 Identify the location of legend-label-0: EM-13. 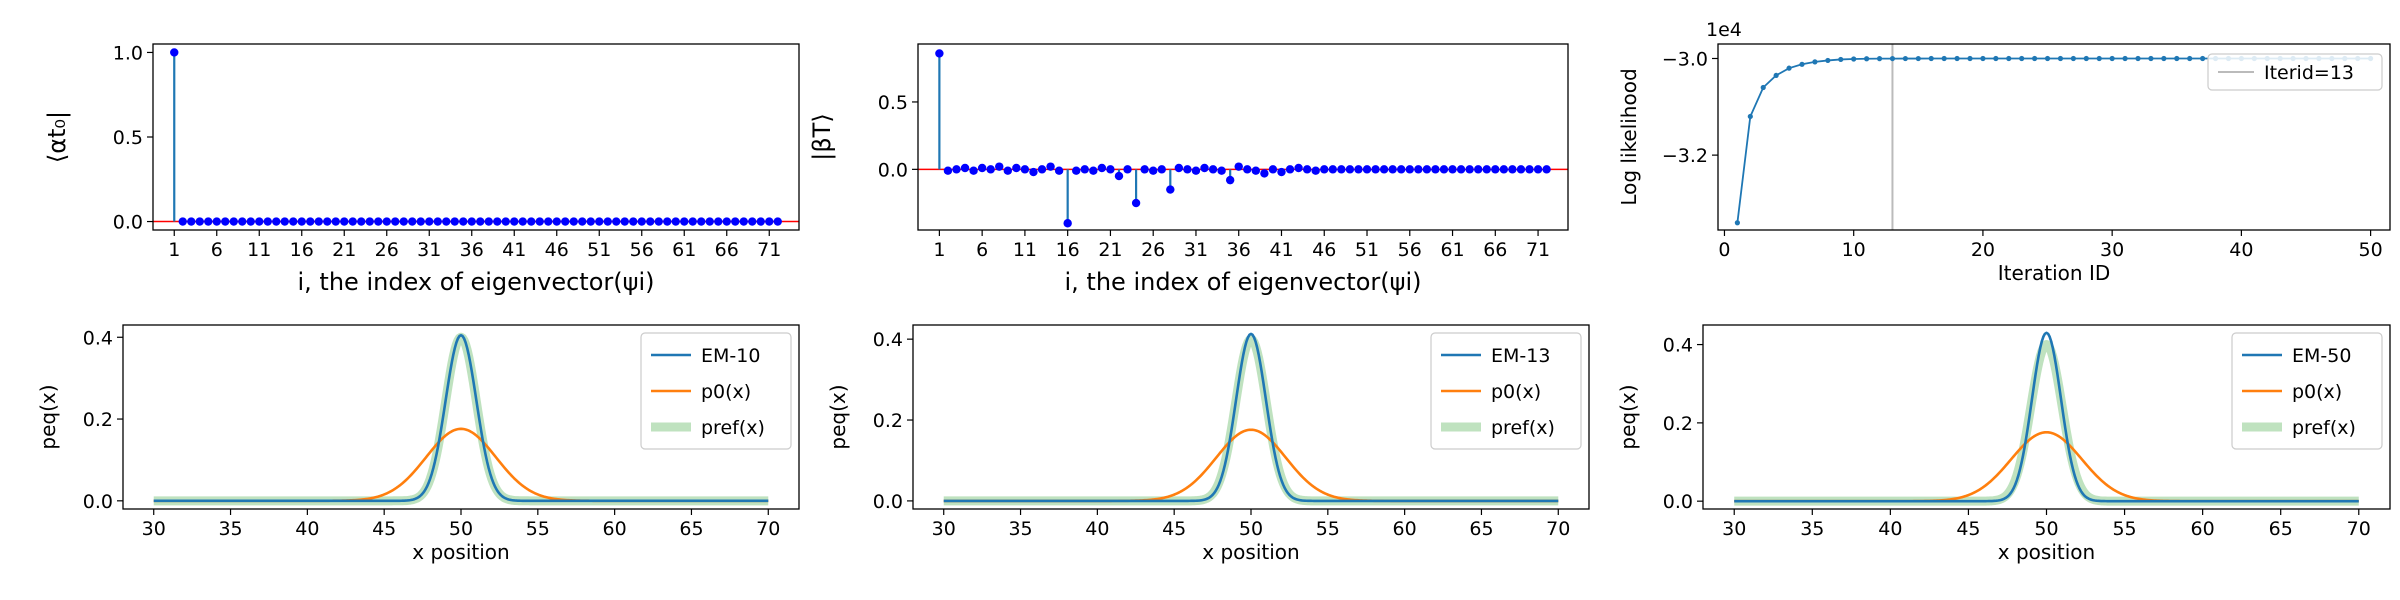
(1520, 356).